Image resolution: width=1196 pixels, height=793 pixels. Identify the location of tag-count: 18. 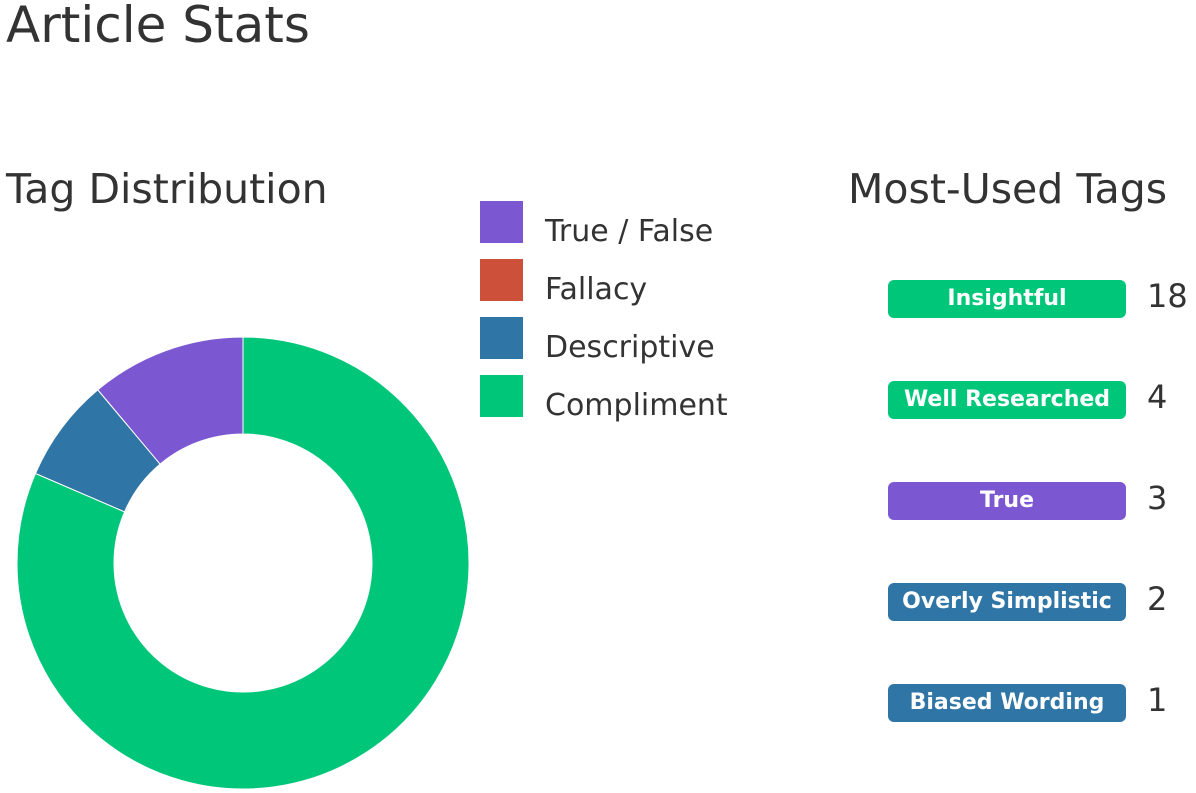
(1167, 296).